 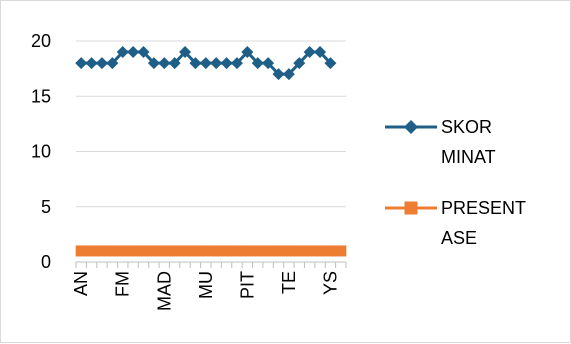 I want to click on y-tick-label-5: 5, so click(x=46, y=207).